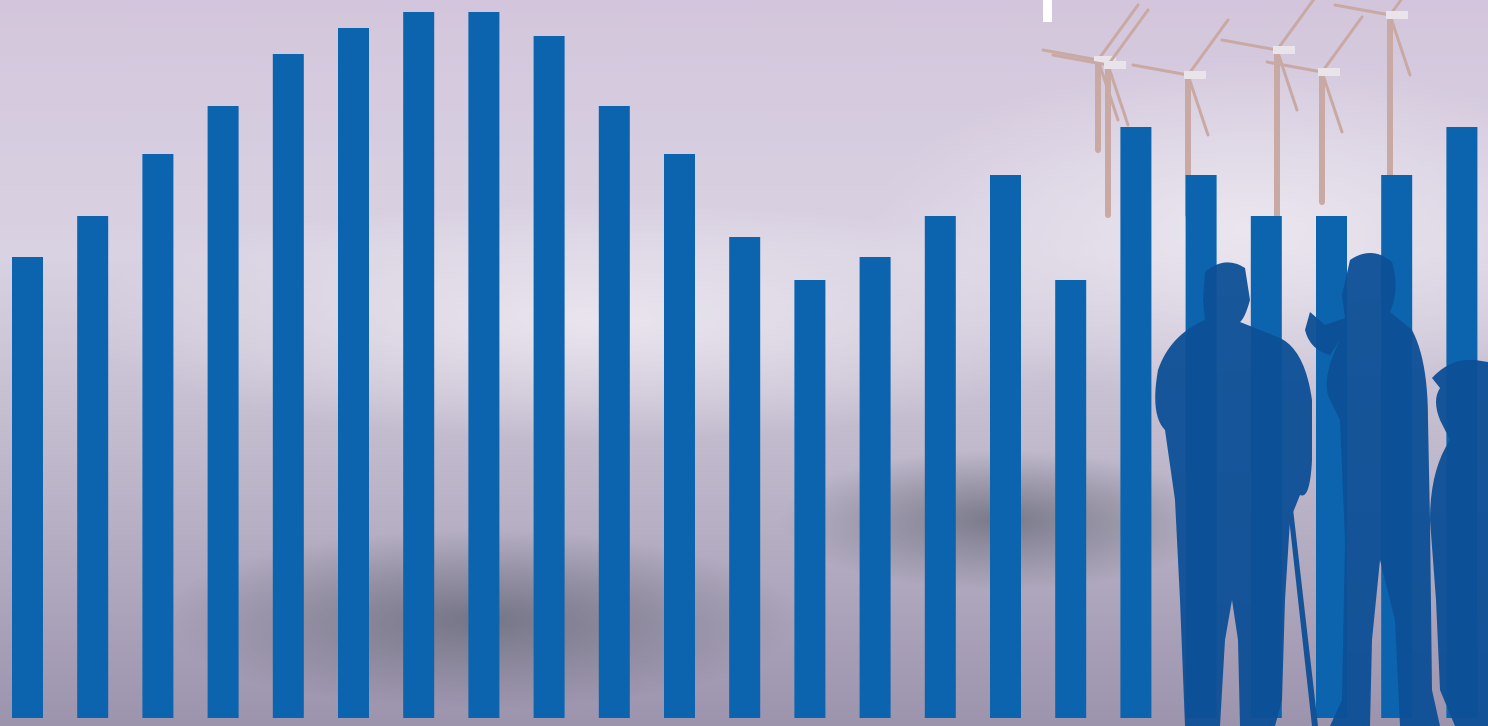 This screenshot has height=726, width=1488. What do you see at coordinates (1047, 11) in the screenshot?
I see `white-mark` at bounding box center [1047, 11].